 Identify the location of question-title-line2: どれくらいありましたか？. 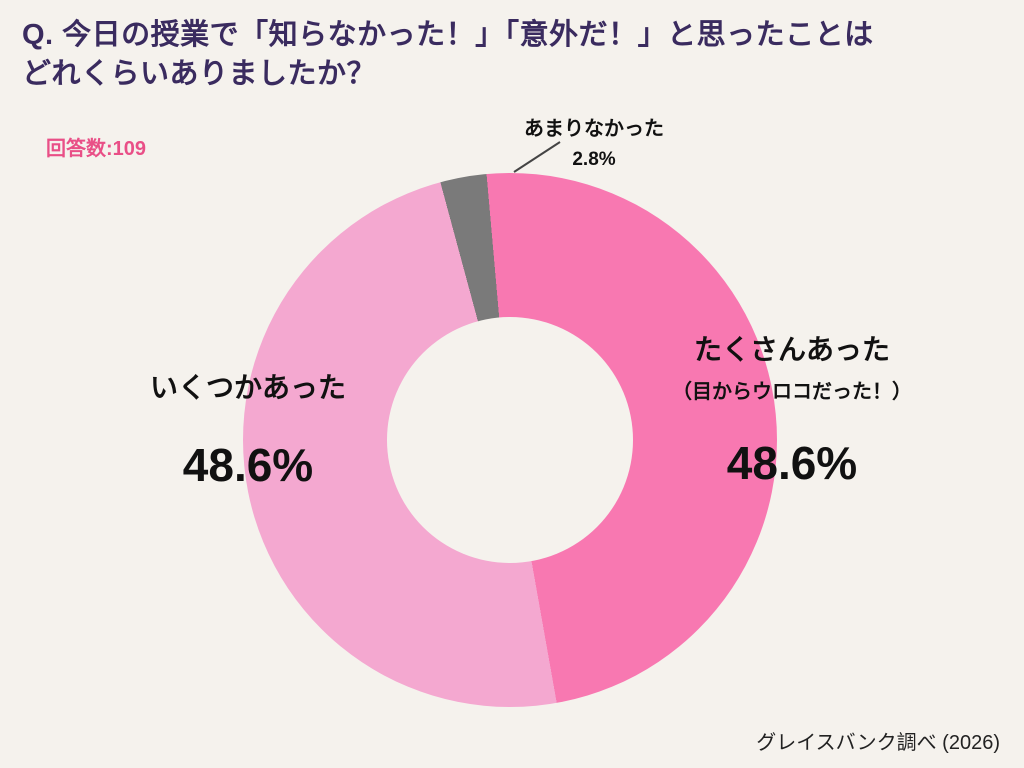
(199, 73).